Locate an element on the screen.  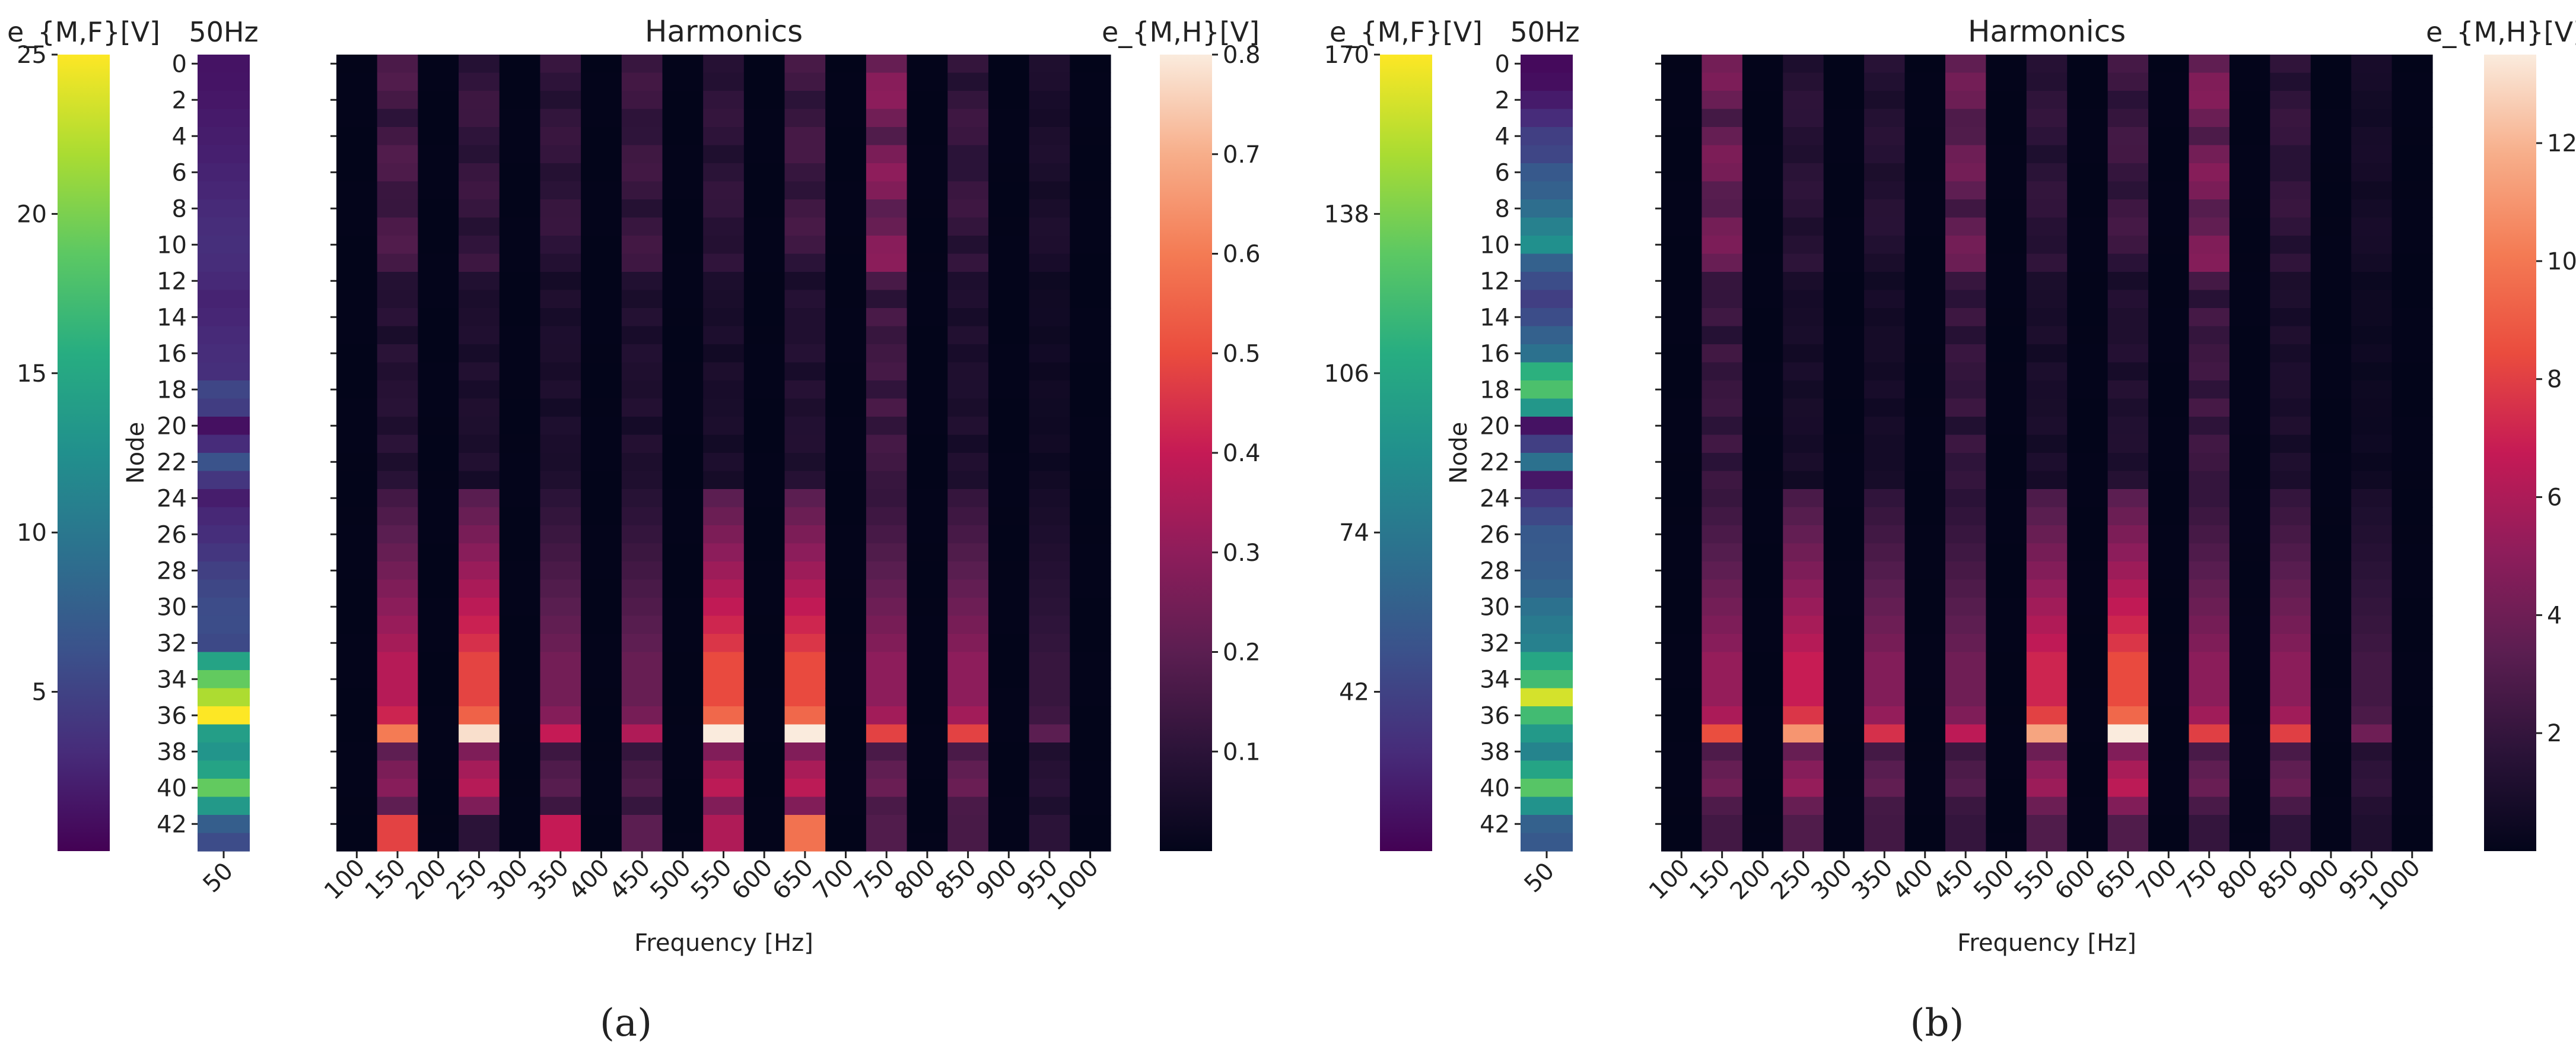
node-tick-label: 14 is located at coordinates (172, 317).